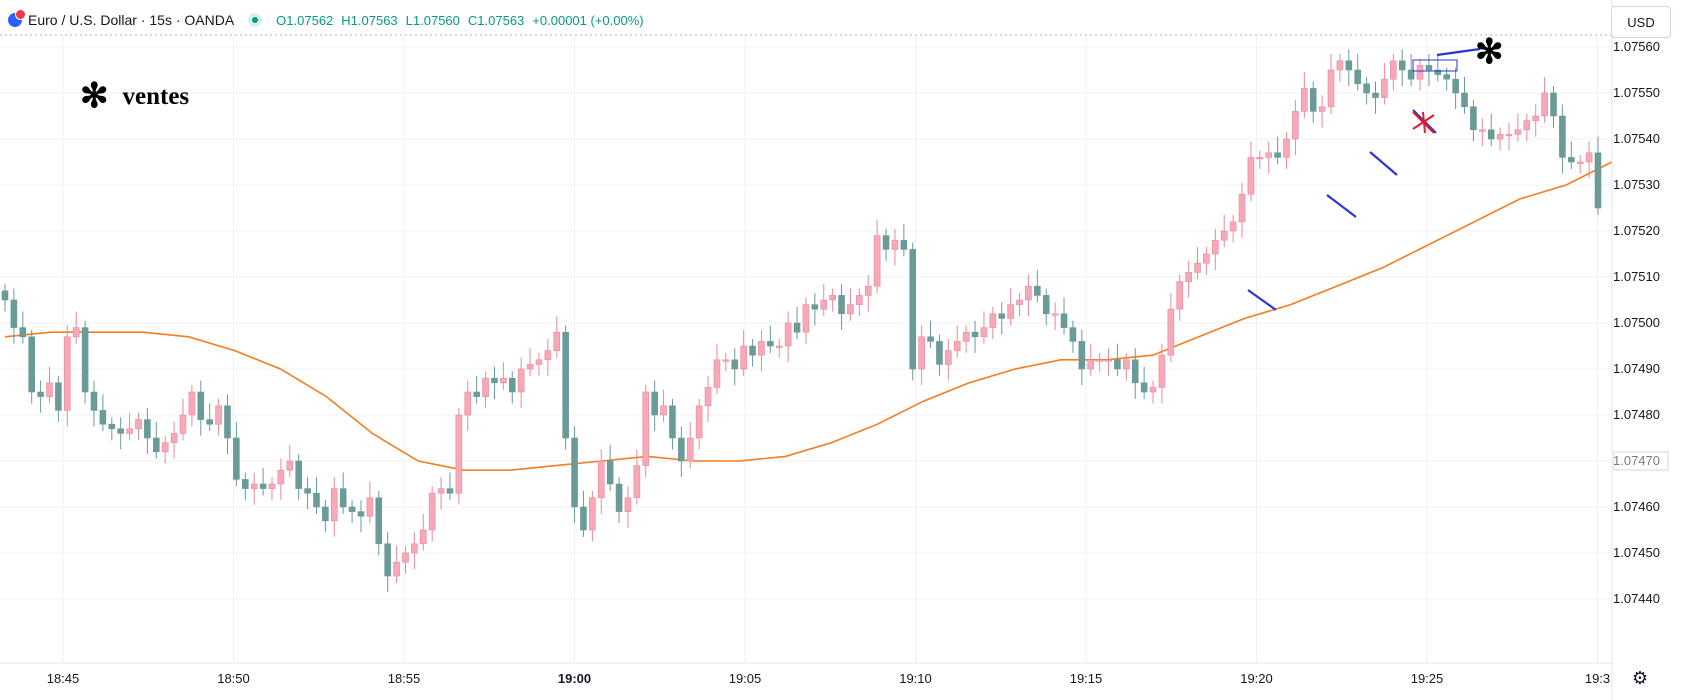  What do you see at coordinates (156, 96) in the screenshot?
I see `annotation-text: ventes` at bounding box center [156, 96].